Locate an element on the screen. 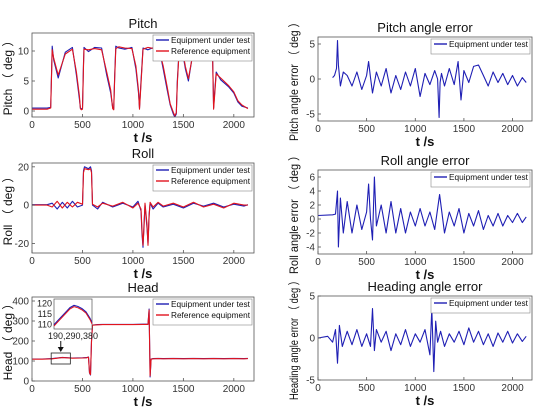  y-tick-label: 5 is located at coordinates (312, 297).